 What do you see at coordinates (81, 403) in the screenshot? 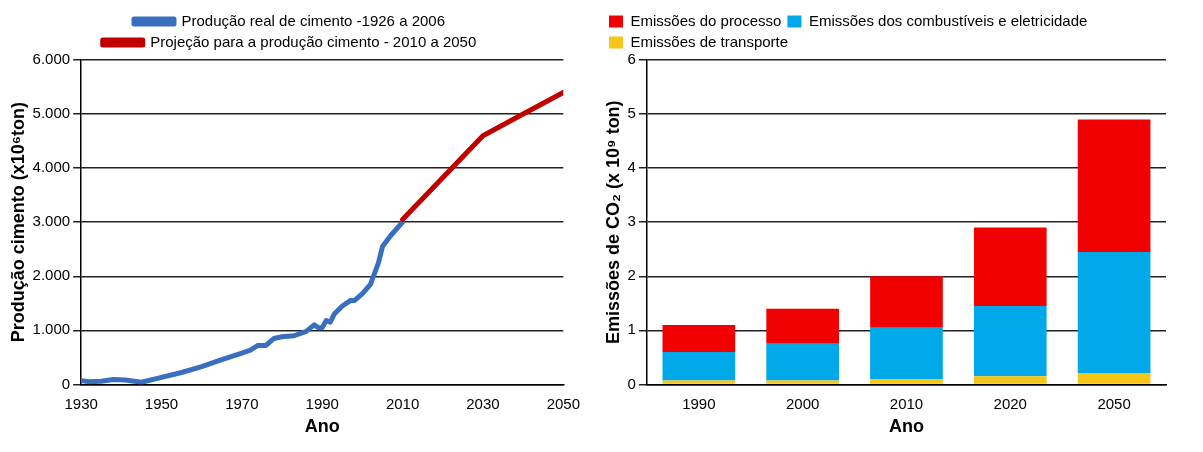
I see `x-tick-label: 1930` at bounding box center [81, 403].